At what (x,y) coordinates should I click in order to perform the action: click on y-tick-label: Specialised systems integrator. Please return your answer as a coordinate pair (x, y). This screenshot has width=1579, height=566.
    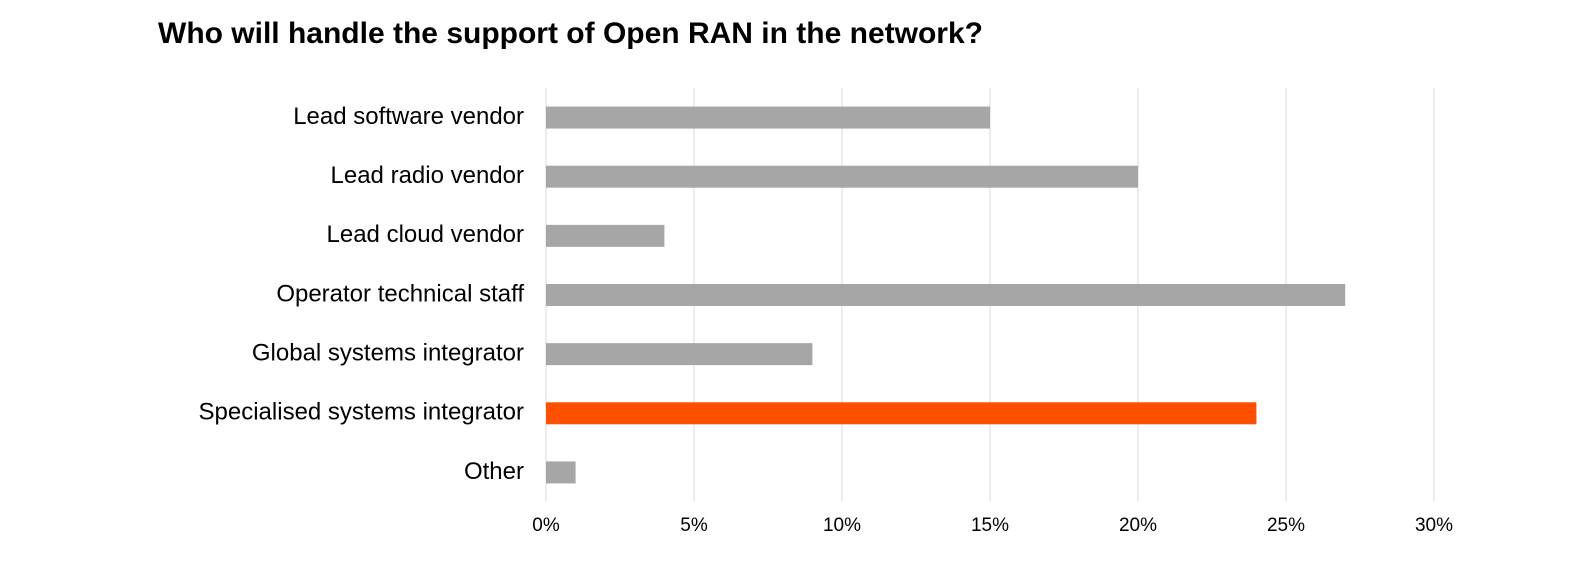
    Looking at the image, I should click on (361, 412).